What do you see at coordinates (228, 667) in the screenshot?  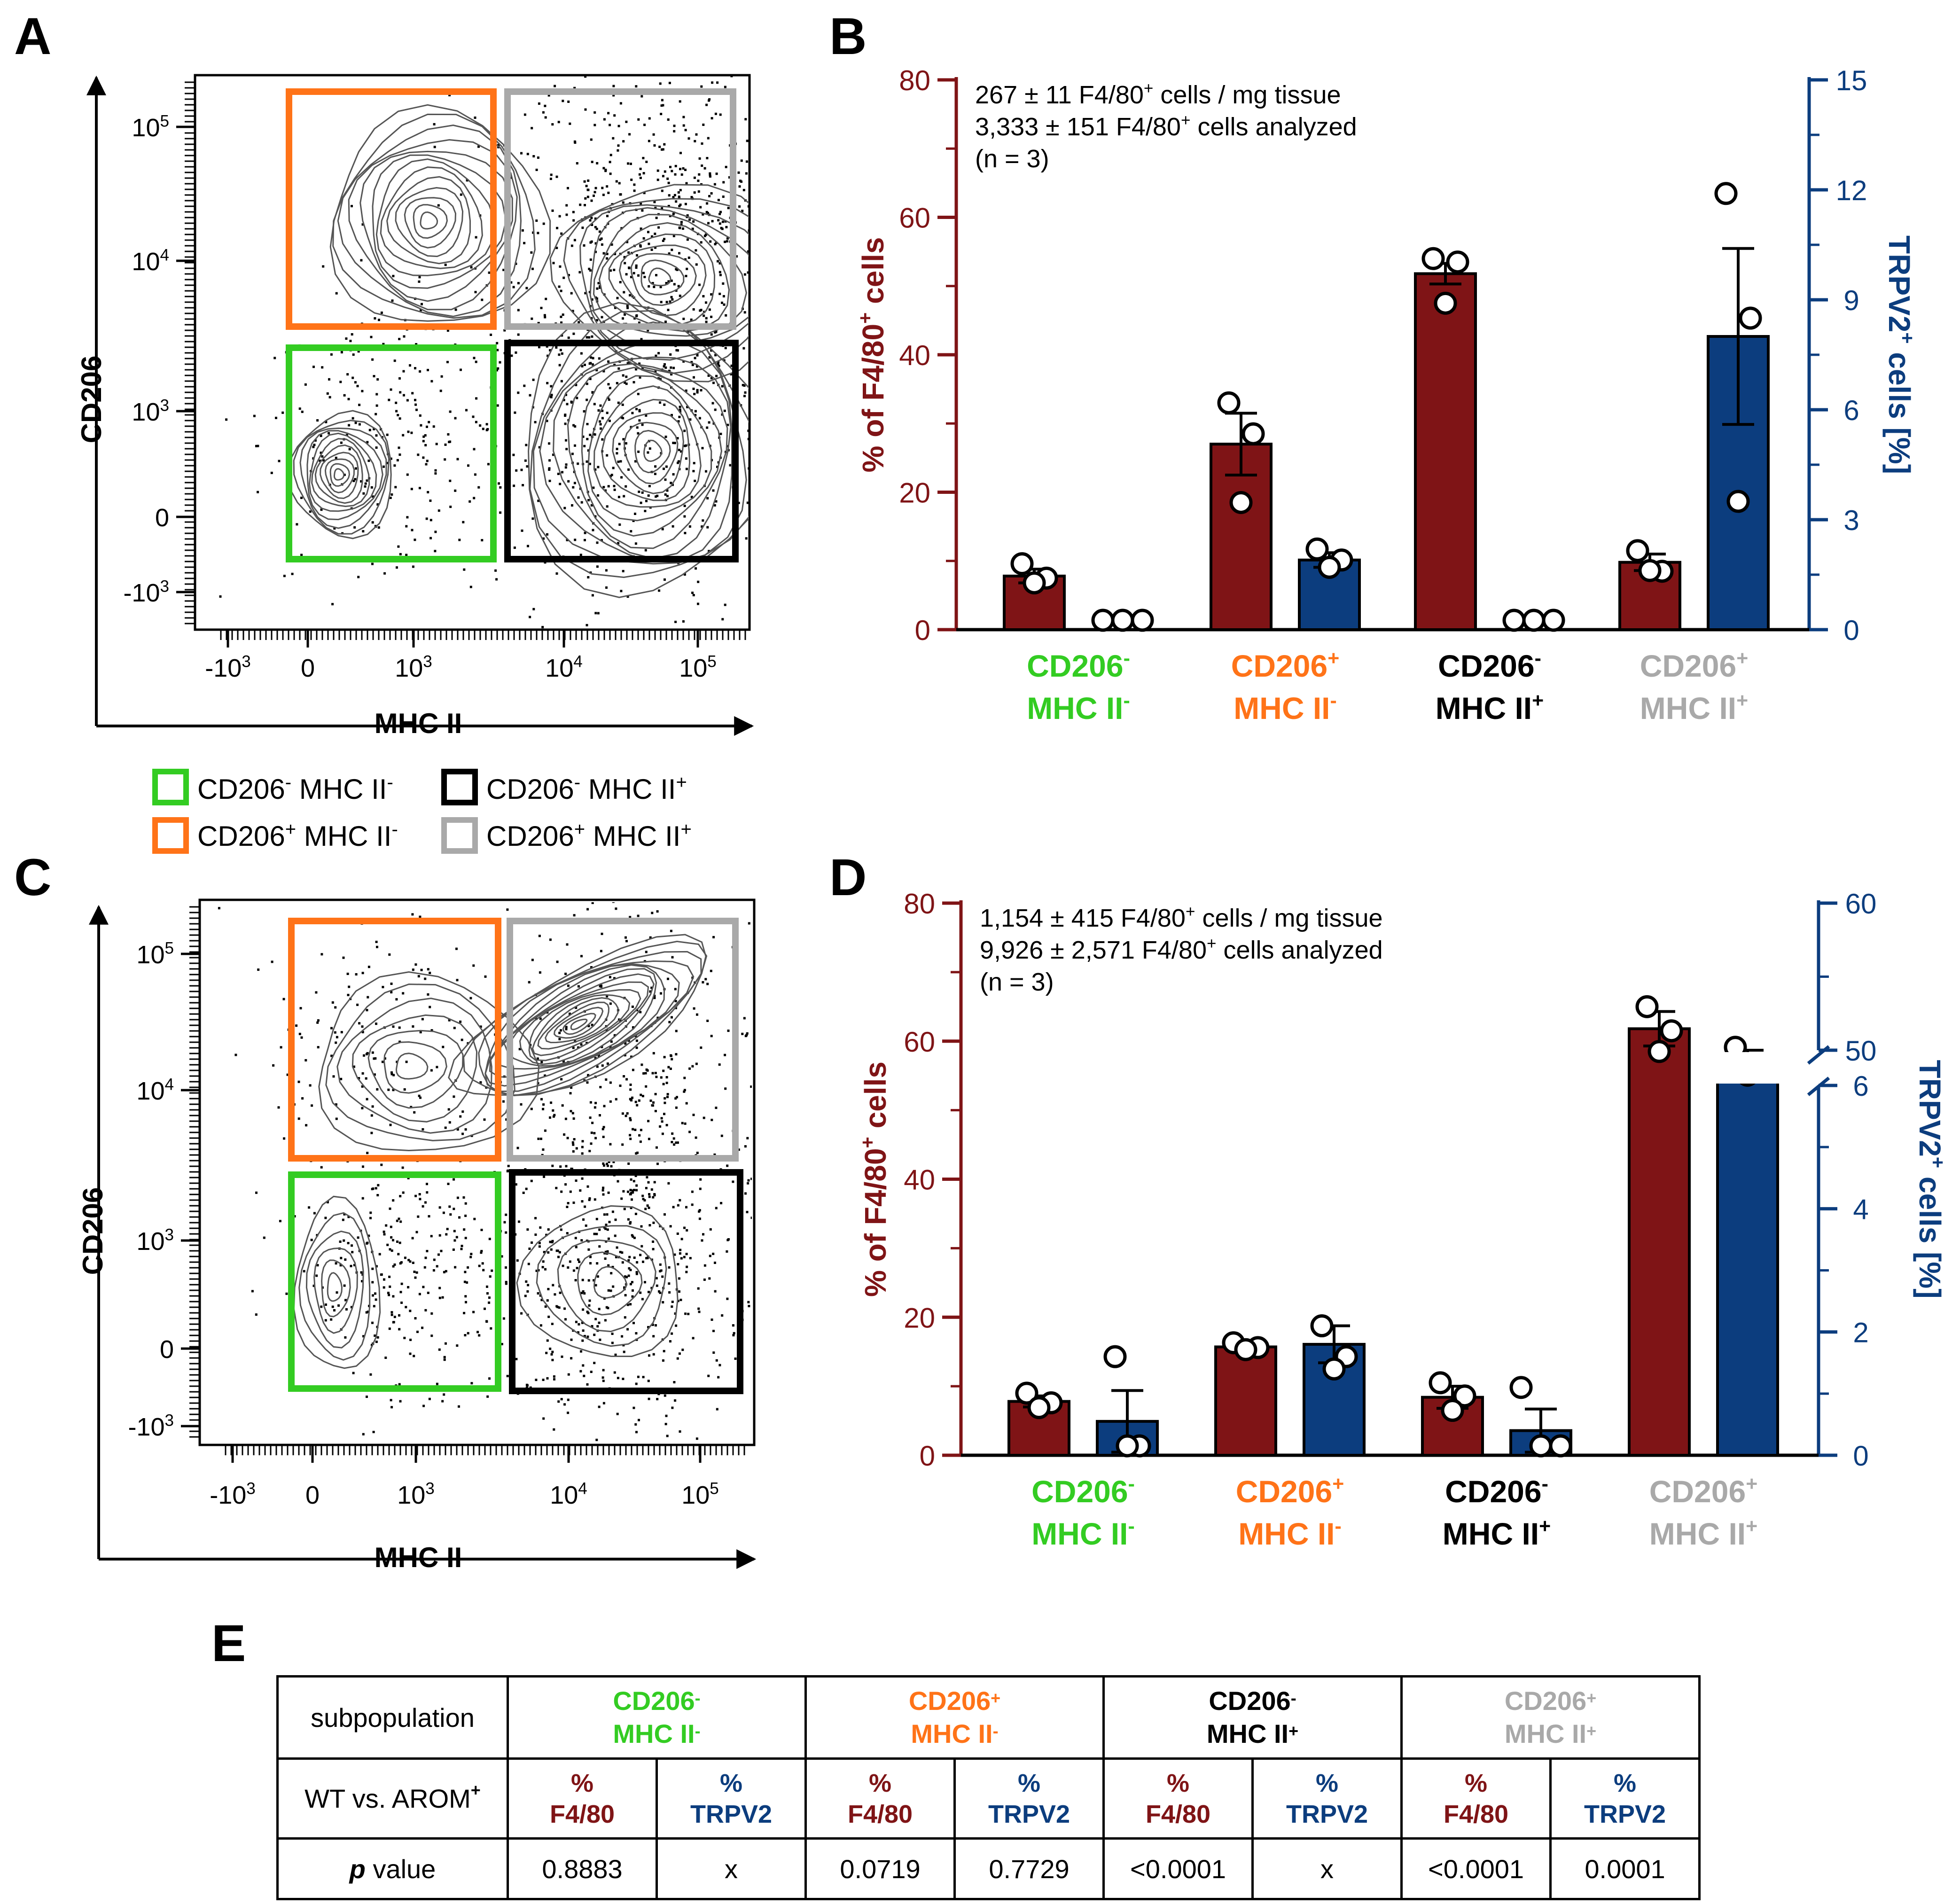 I see `x-tick-label-a: -103` at bounding box center [228, 667].